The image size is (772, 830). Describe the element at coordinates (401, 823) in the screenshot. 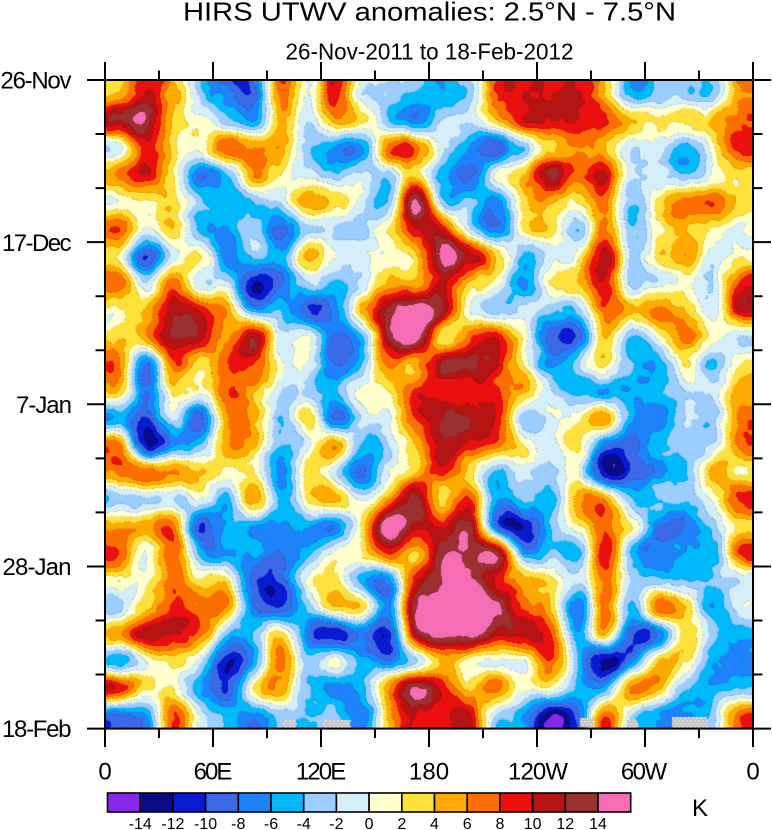

I see `svg-text: 2` at that location.